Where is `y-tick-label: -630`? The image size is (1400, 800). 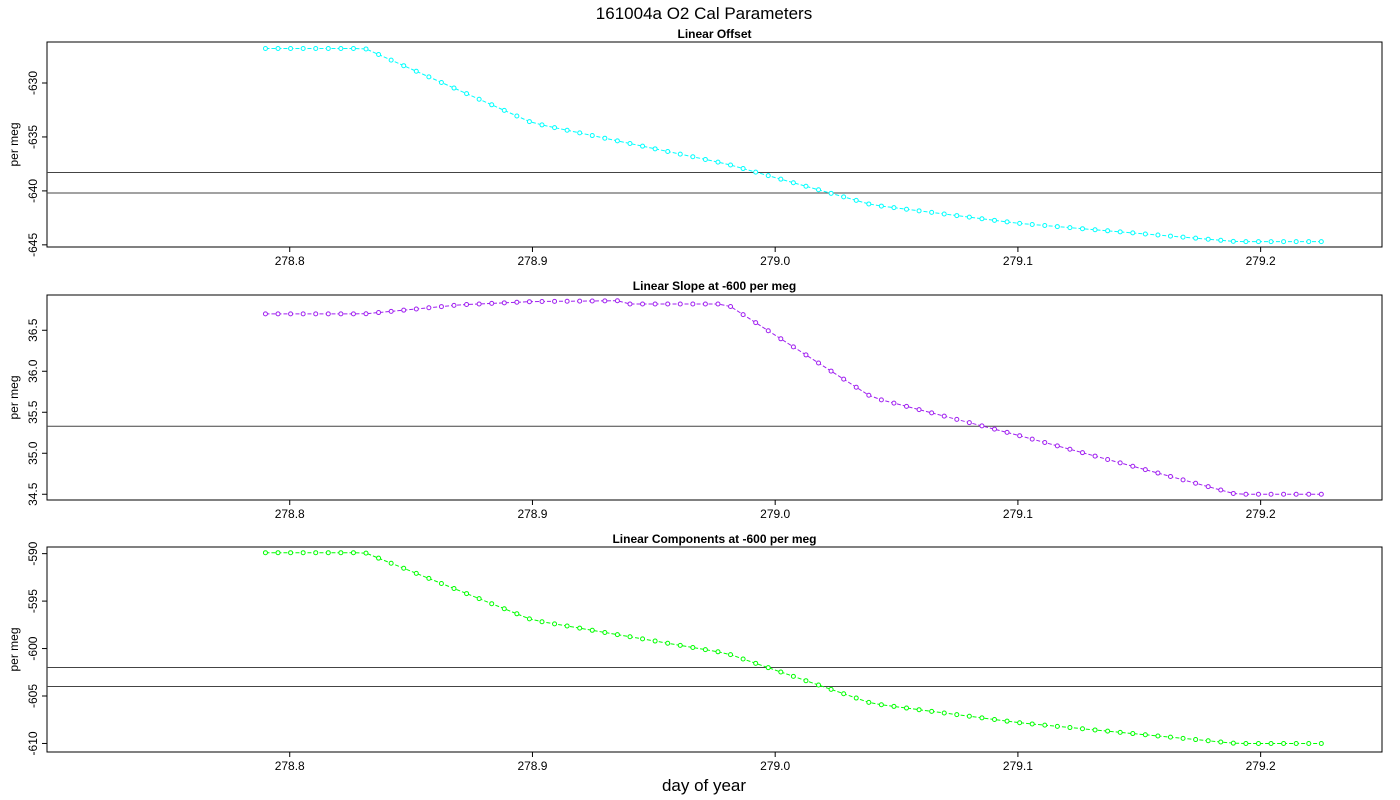 y-tick-label: -630 is located at coordinates (33, 83).